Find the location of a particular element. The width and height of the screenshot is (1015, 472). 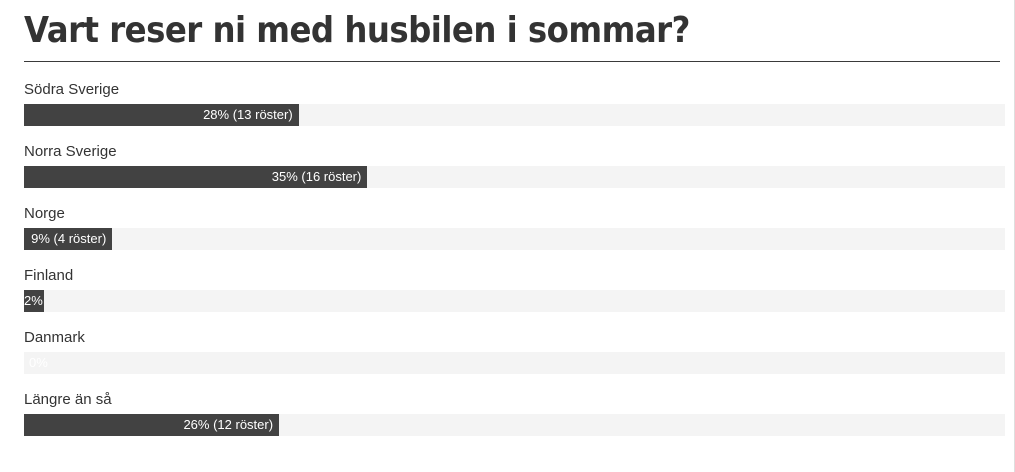

poll-option-label: Norge is located at coordinates (44, 213).